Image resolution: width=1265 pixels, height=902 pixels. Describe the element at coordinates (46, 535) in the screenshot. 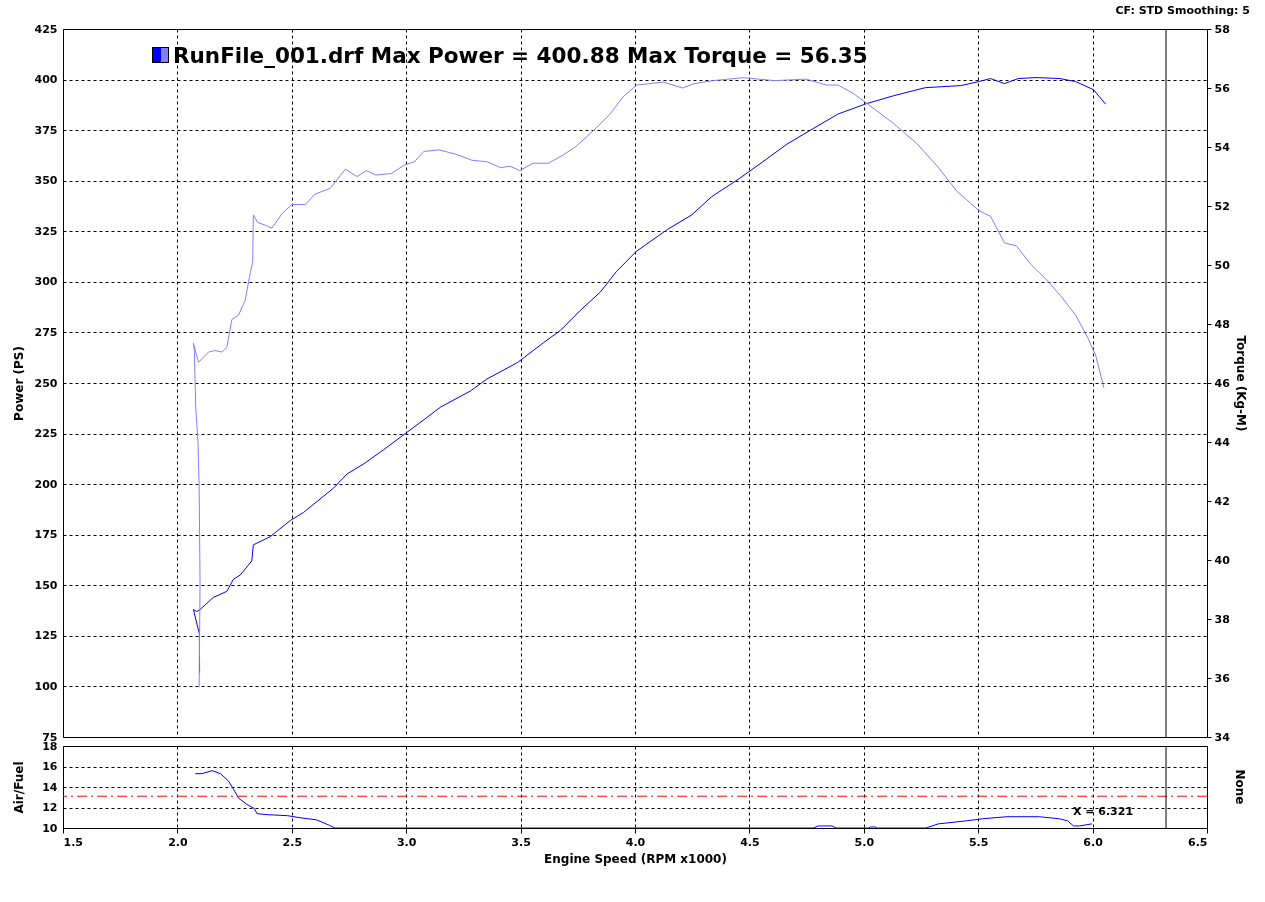

I see `y-tick-label: 175` at that location.